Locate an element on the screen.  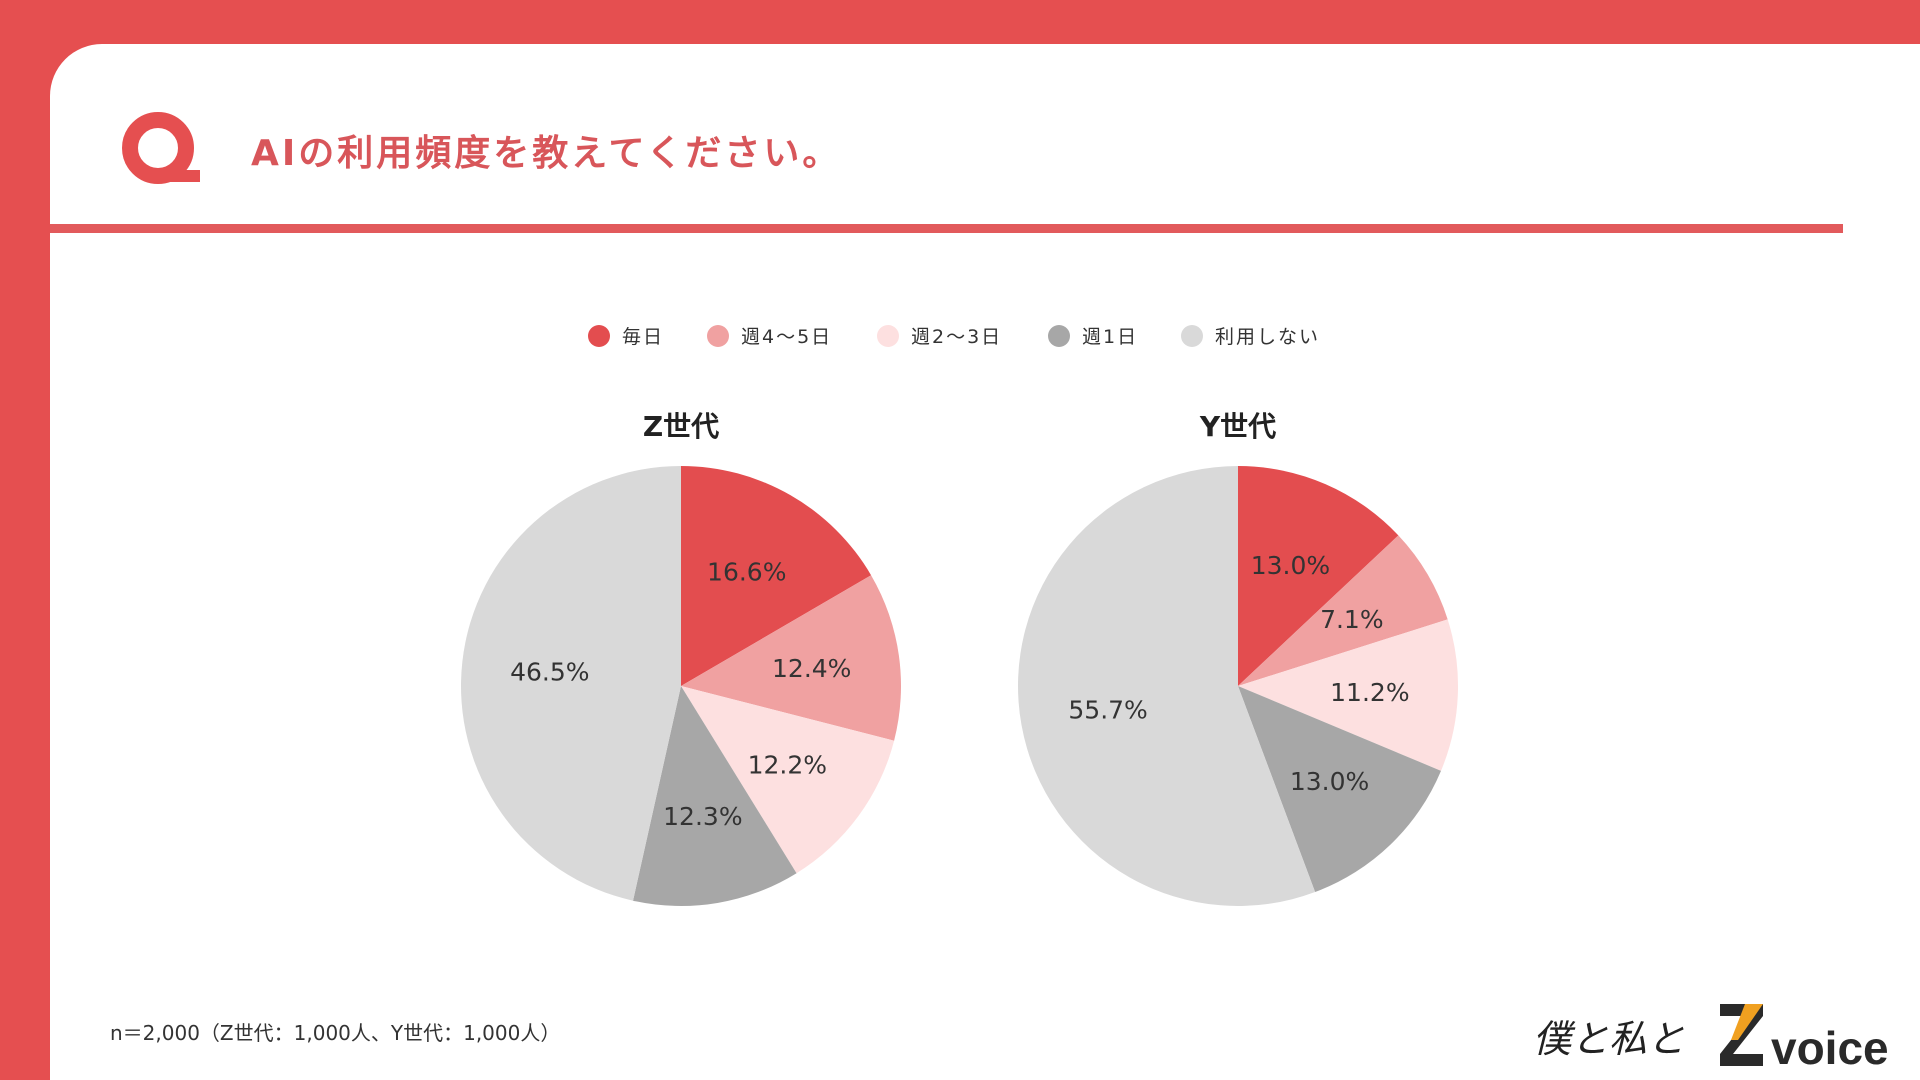
header-divider is located at coordinates (946, 228).